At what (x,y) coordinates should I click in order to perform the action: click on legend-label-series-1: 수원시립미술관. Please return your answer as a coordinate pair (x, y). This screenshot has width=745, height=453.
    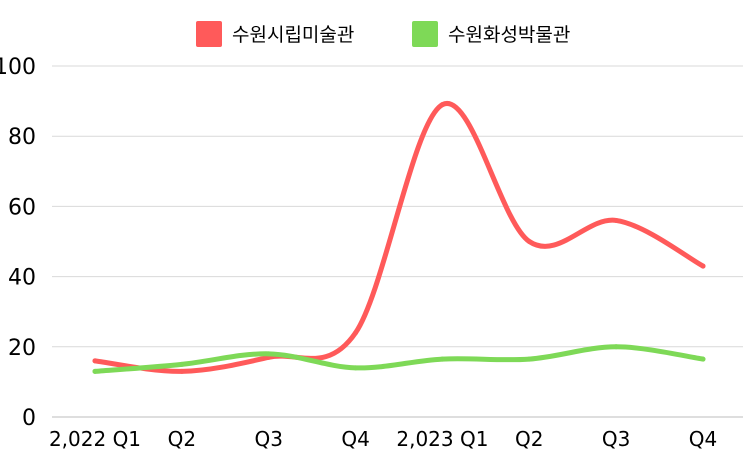
    Looking at the image, I should click on (293, 35).